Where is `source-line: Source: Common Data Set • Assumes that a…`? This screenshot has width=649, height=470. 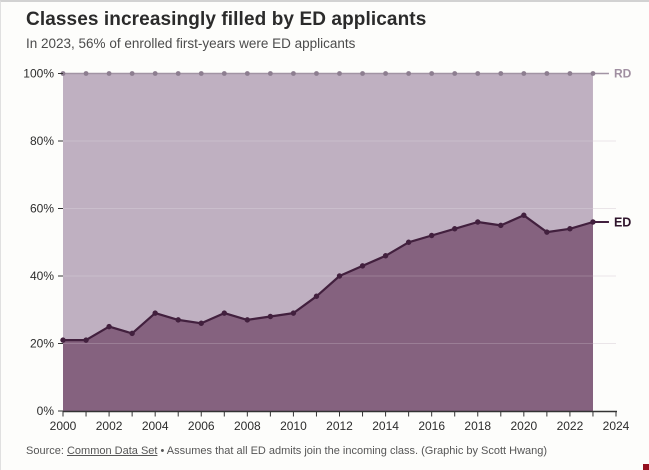 source-line: Source: Common Data Set • Assumes that a… is located at coordinates (286, 451).